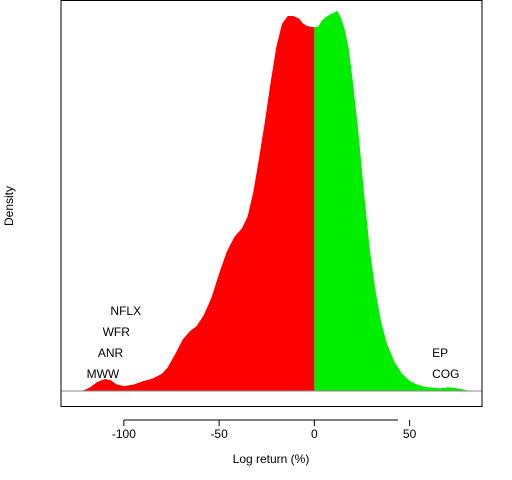 The width and height of the screenshot is (512, 480). What do you see at coordinates (219, 434) in the screenshot?
I see `x-tick-label: -50` at bounding box center [219, 434].